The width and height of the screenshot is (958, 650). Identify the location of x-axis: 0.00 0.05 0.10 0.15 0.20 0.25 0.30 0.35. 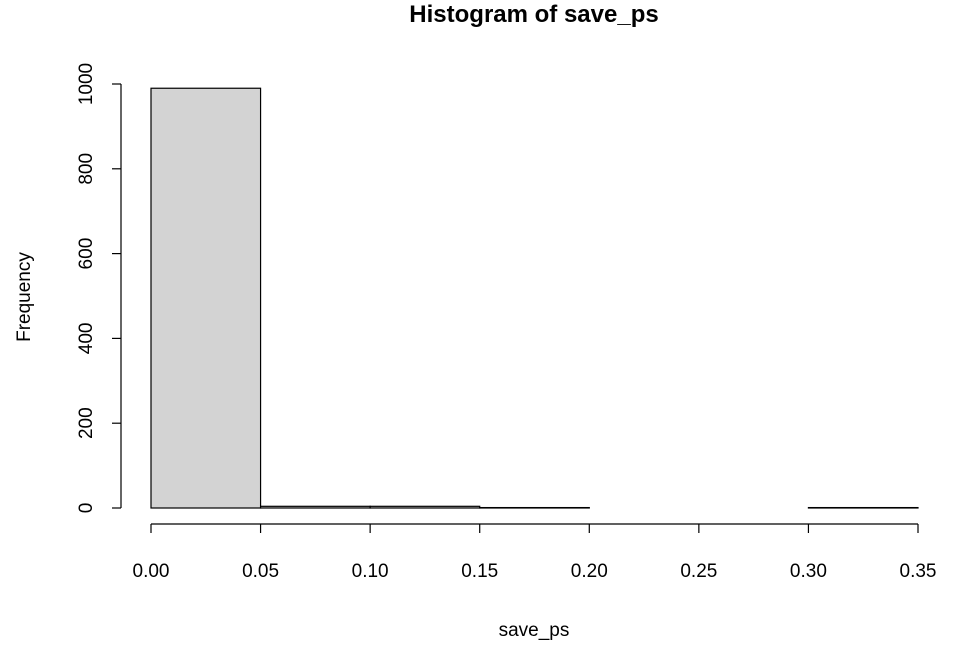
(535, 552).